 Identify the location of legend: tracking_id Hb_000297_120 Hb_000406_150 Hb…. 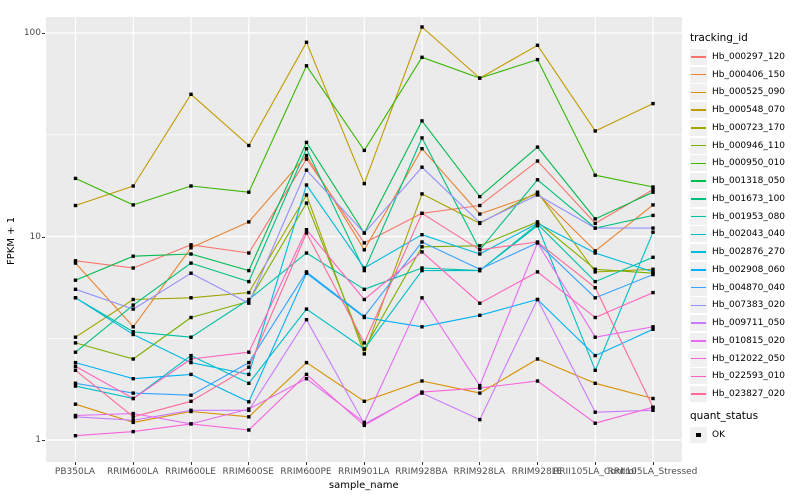
(744, 237).